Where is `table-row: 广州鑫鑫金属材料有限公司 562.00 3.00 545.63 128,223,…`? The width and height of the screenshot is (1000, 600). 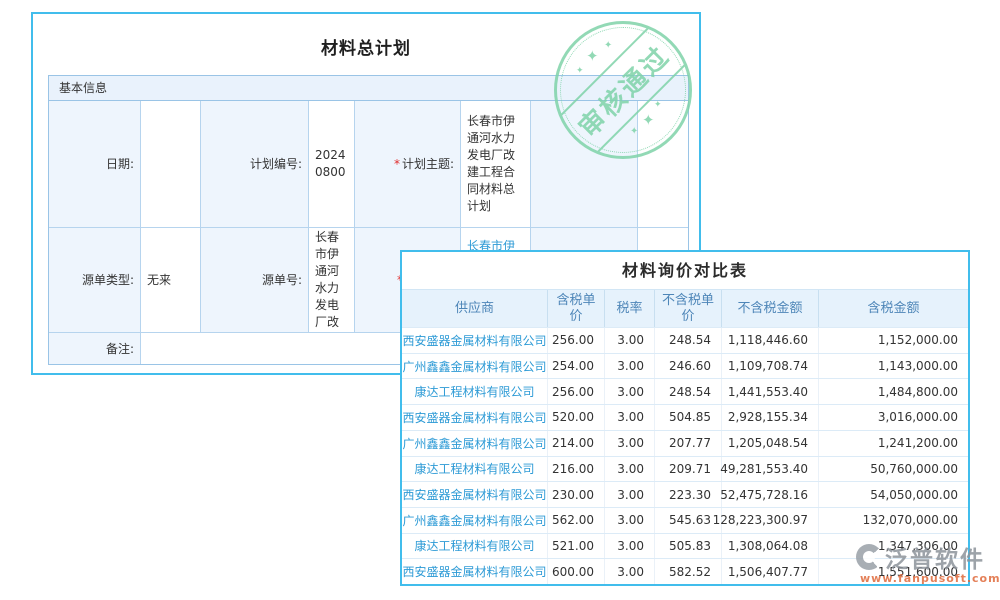 table-row: 广州鑫鑫金属材料有限公司 562.00 3.00 545.63 128,223,… is located at coordinates (685, 519).